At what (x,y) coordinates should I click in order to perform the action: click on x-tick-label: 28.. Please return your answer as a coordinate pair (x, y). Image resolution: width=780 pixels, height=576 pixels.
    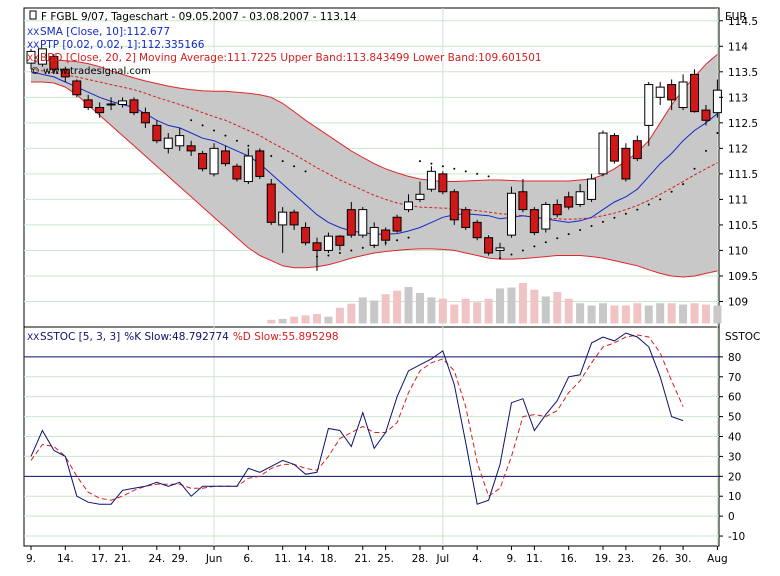
    Looking at the image, I should click on (420, 559).